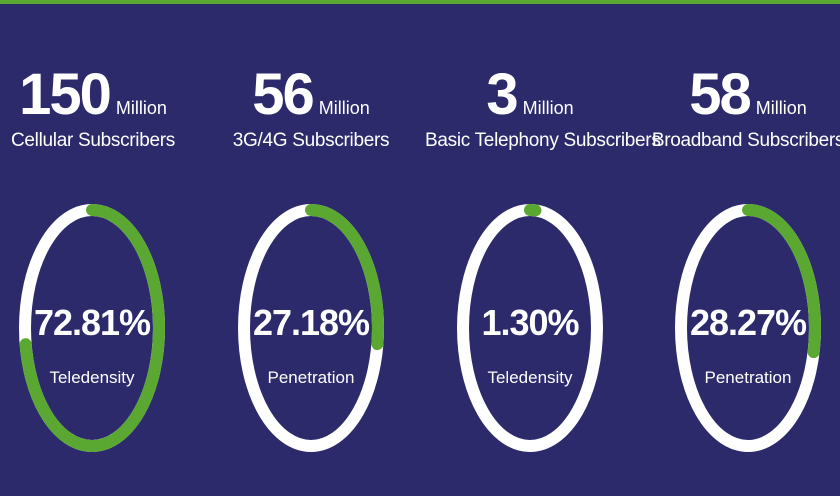 The width and height of the screenshot is (840, 500). I want to click on stat-number: 56, so click(283, 94).